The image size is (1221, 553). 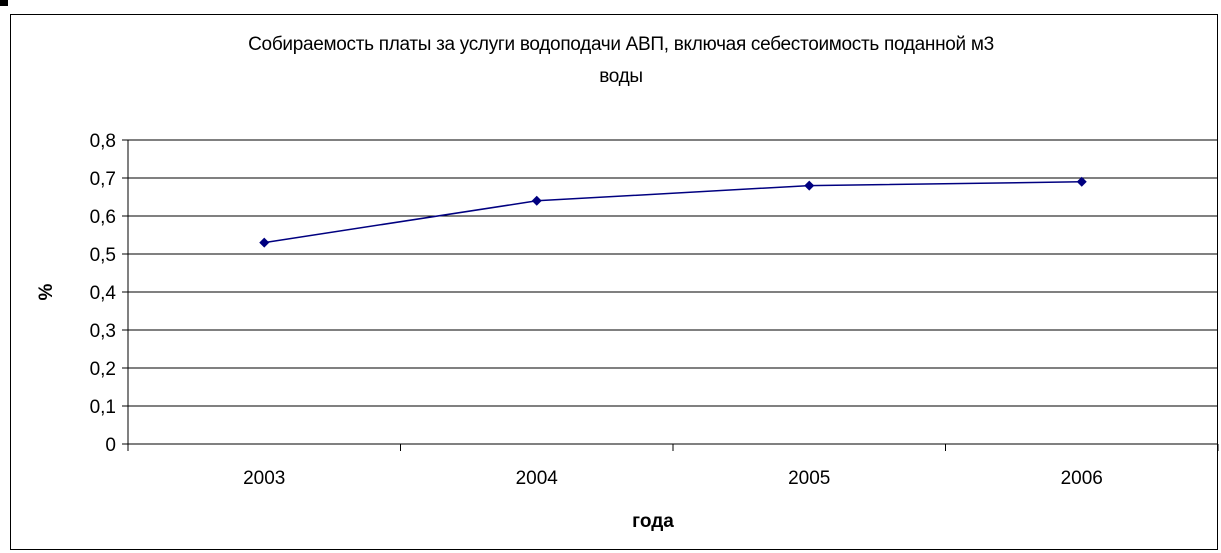 I want to click on y-tick-label: 0,1, so click(x=103, y=407).